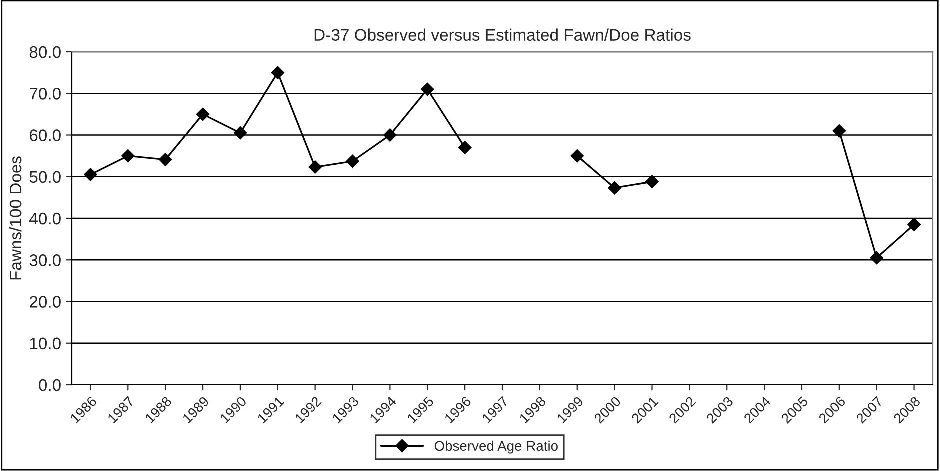 This screenshot has width=940, height=471. I want to click on y-tick-label: 80.0, so click(45, 52).